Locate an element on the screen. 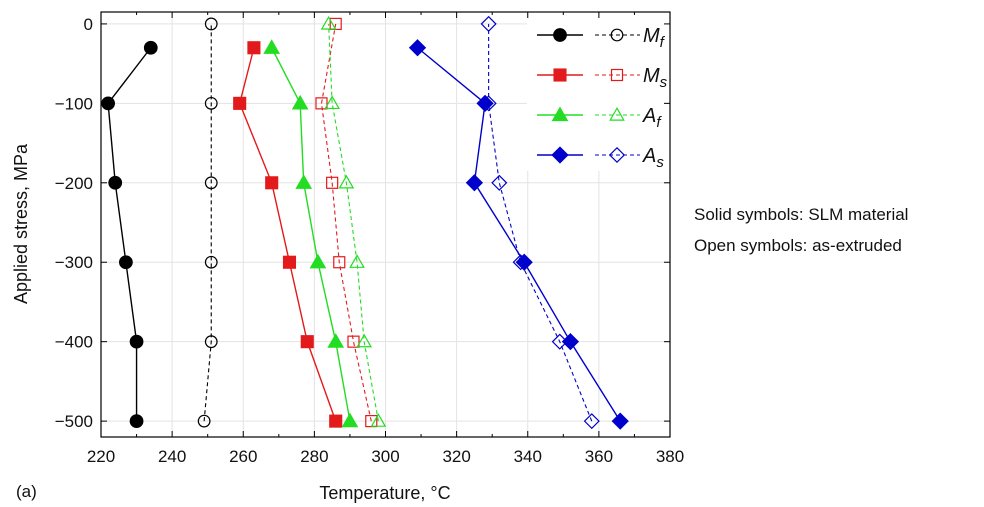 This screenshot has width=984, height=507. y-tick-label: −200 is located at coordinates (74, 183).